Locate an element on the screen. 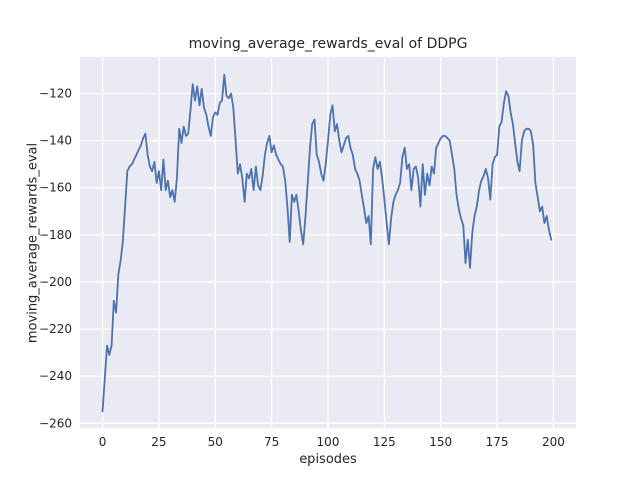 The width and height of the screenshot is (640, 480). y-tick-label: −180 is located at coordinates (55, 235).